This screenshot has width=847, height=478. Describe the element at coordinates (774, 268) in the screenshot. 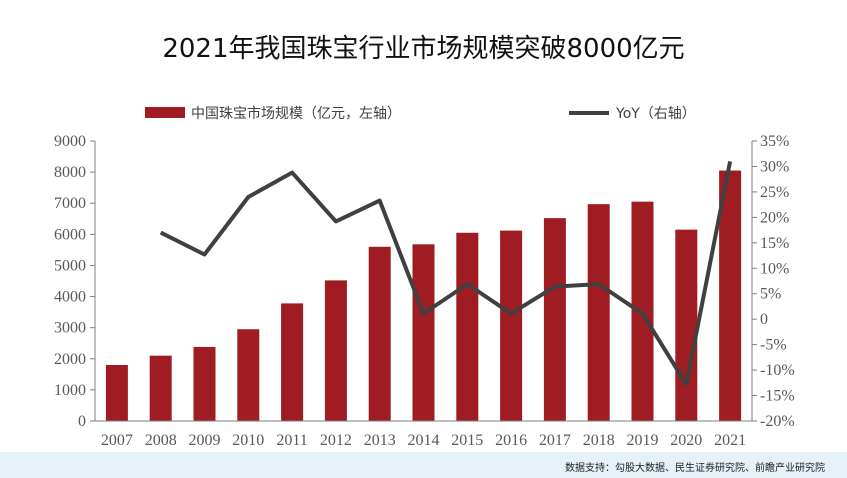

I see `right-tick-label: 10%` at that location.